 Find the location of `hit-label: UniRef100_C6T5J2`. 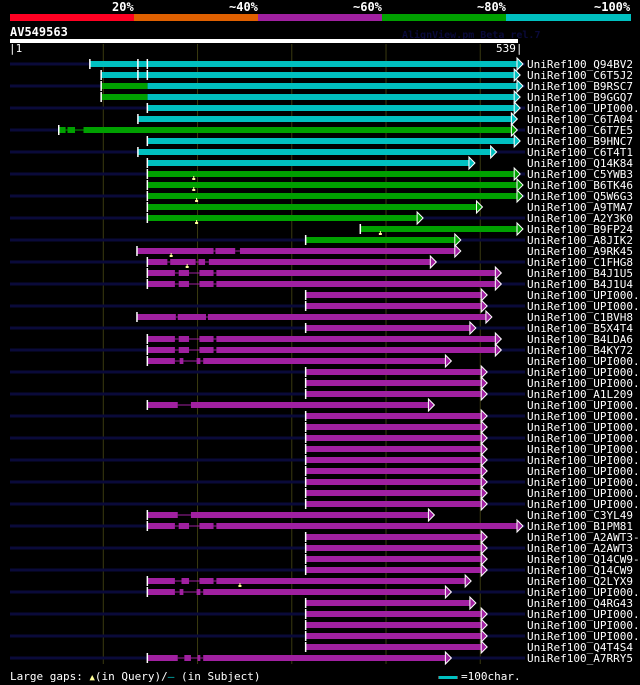

hit-label: UniRef100_C6T5J2 is located at coordinates (580, 75).